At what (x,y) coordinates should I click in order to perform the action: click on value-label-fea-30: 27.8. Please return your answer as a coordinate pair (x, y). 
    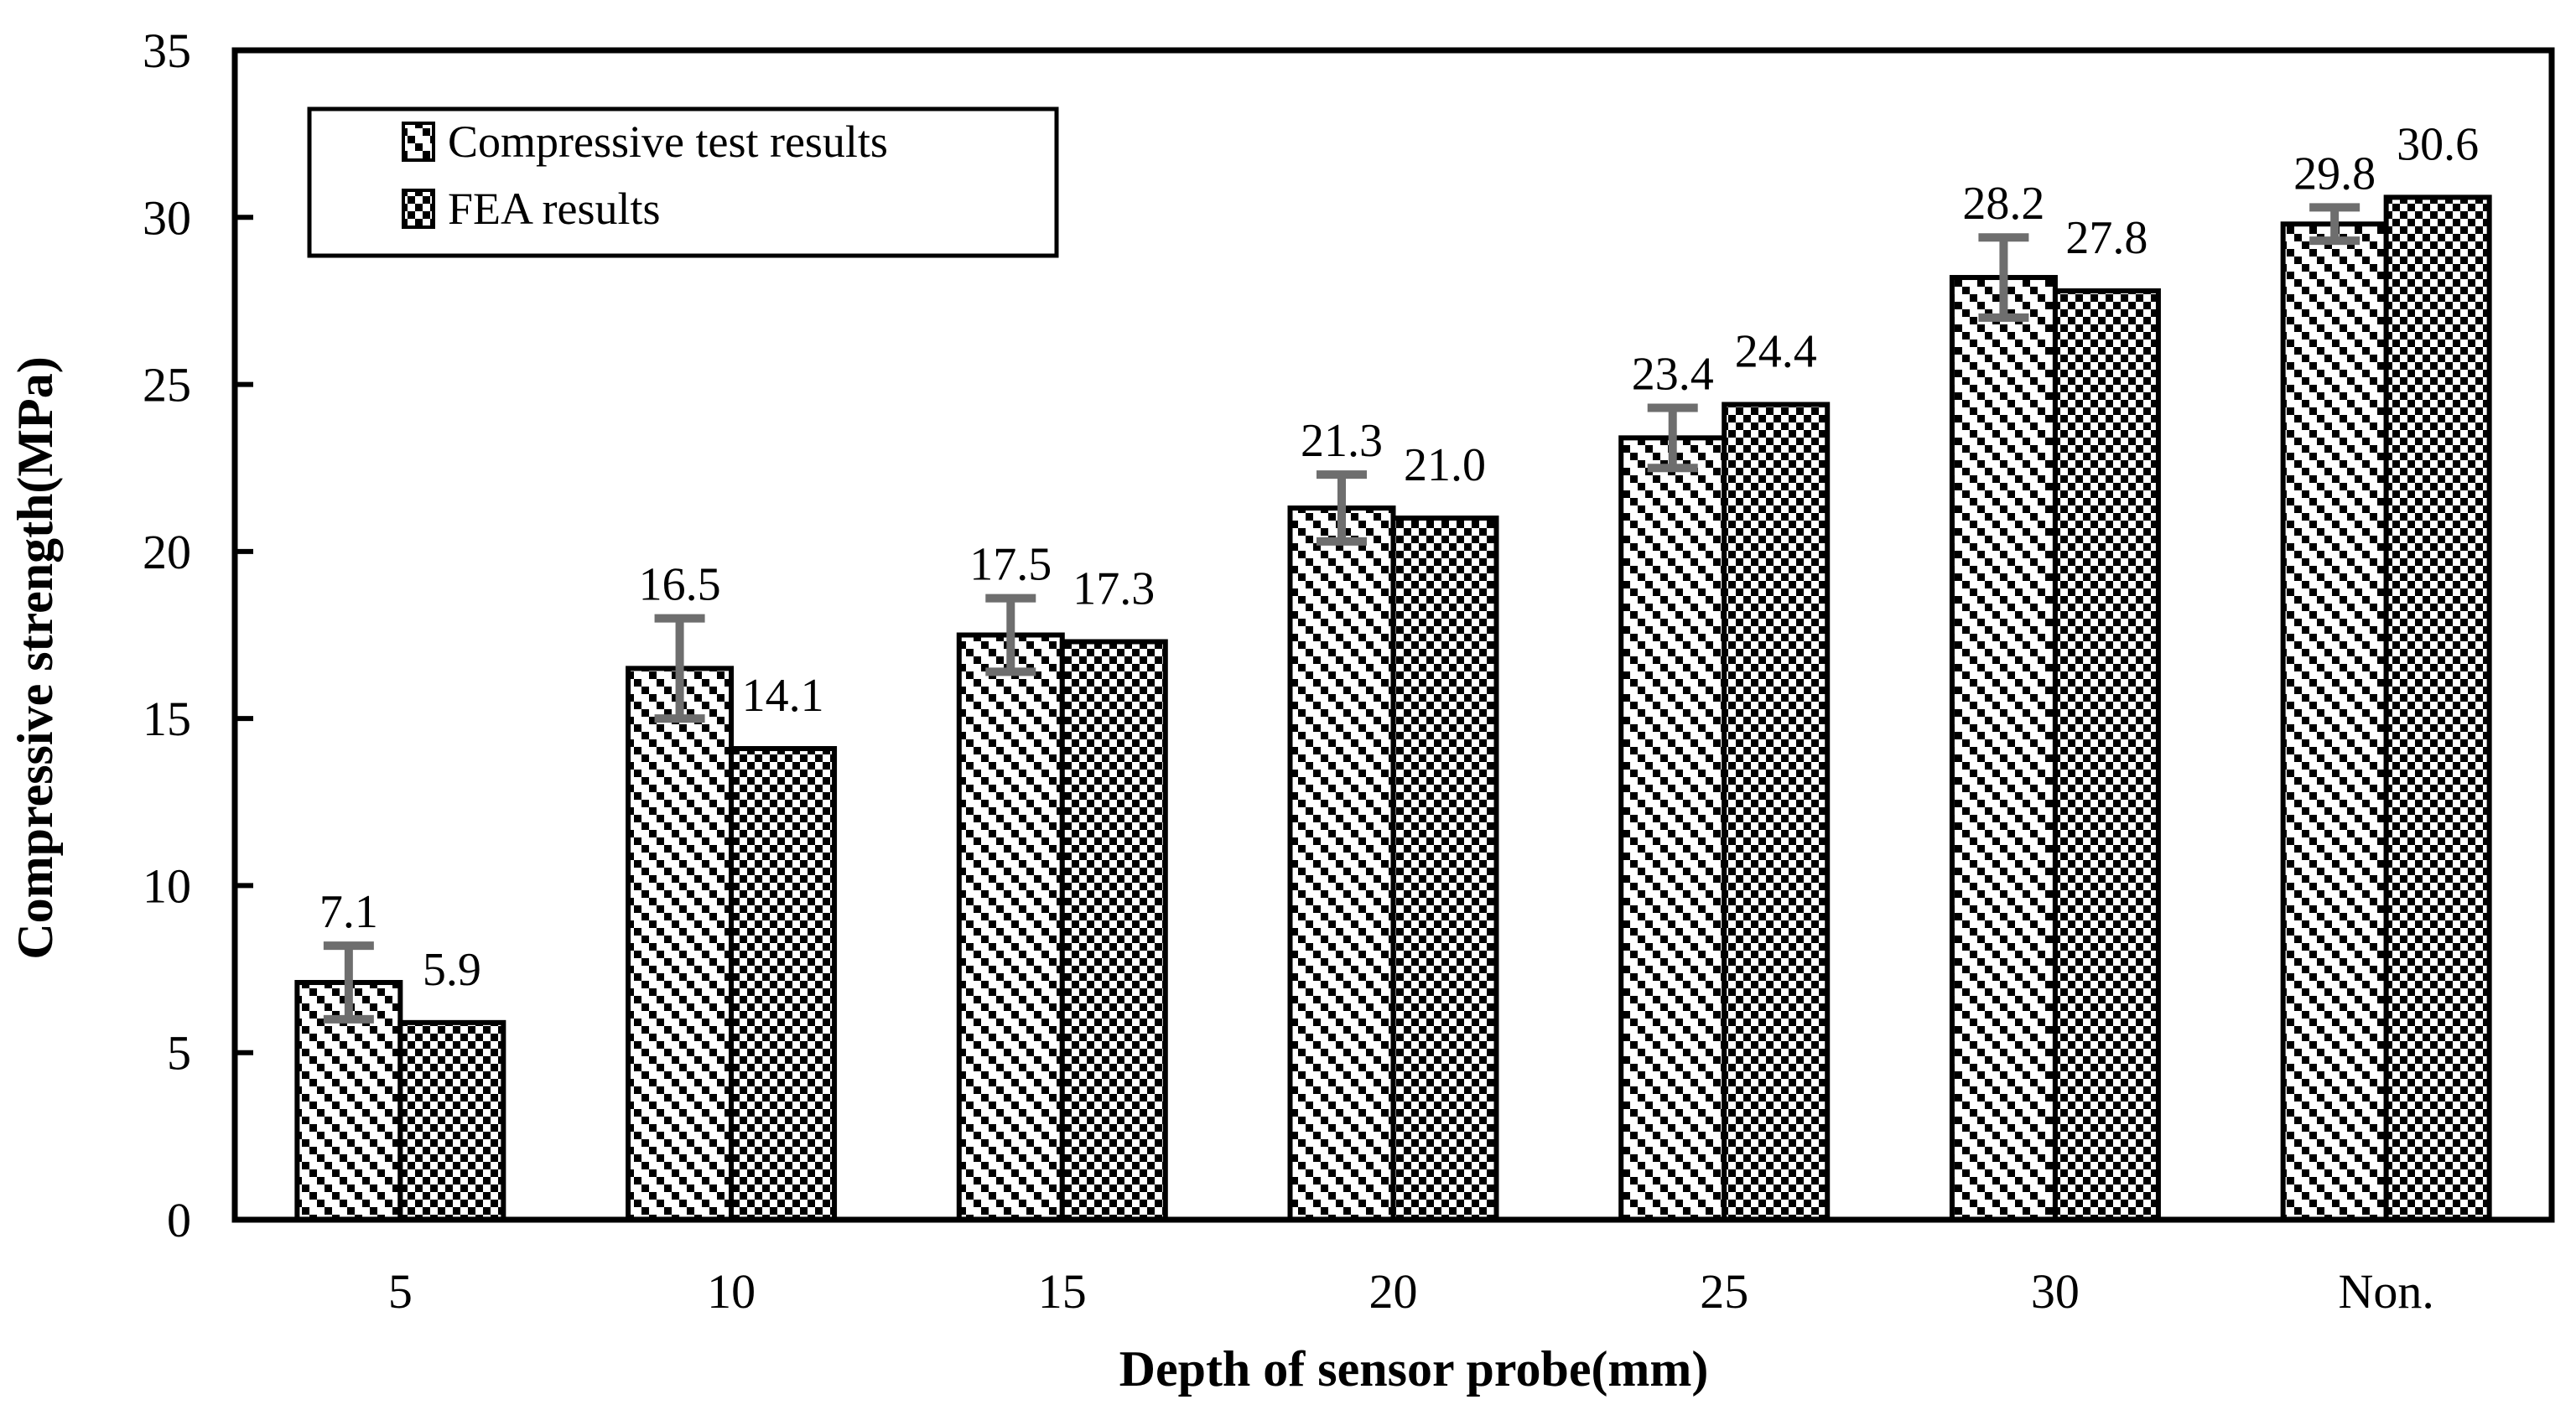
    Looking at the image, I should click on (2106, 238).